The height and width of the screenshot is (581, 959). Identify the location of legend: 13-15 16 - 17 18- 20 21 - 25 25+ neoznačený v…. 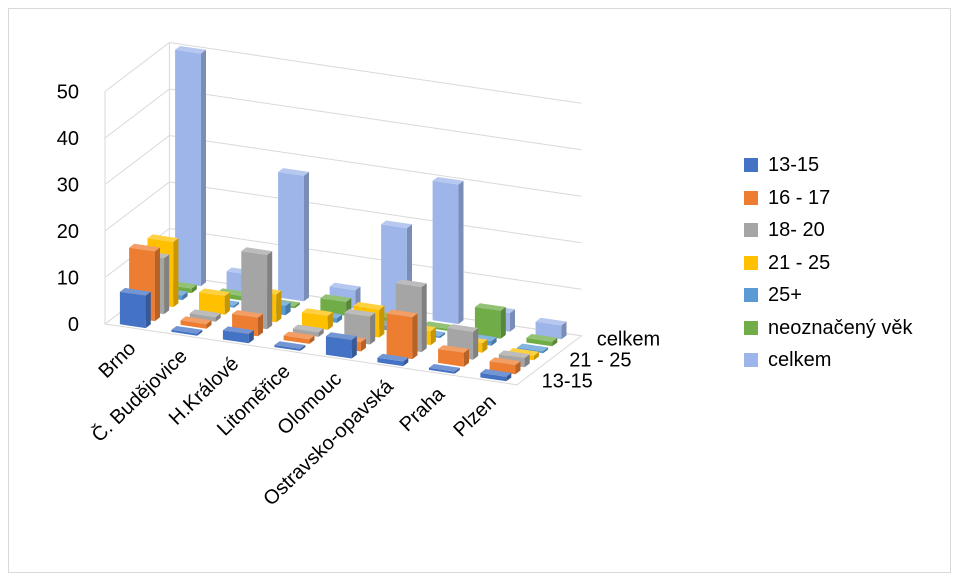
(828, 263).